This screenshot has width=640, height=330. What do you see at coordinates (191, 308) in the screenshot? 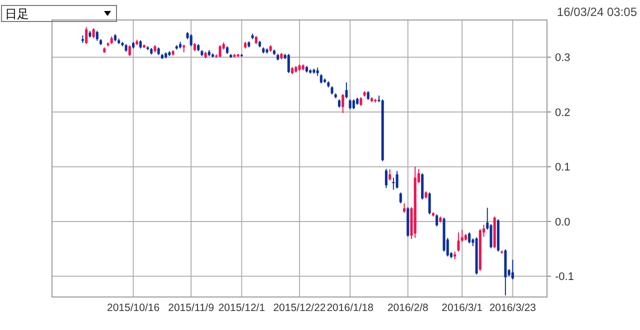
I see `x-tick-label: 2015/11/9` at bounding box center [191, 308].